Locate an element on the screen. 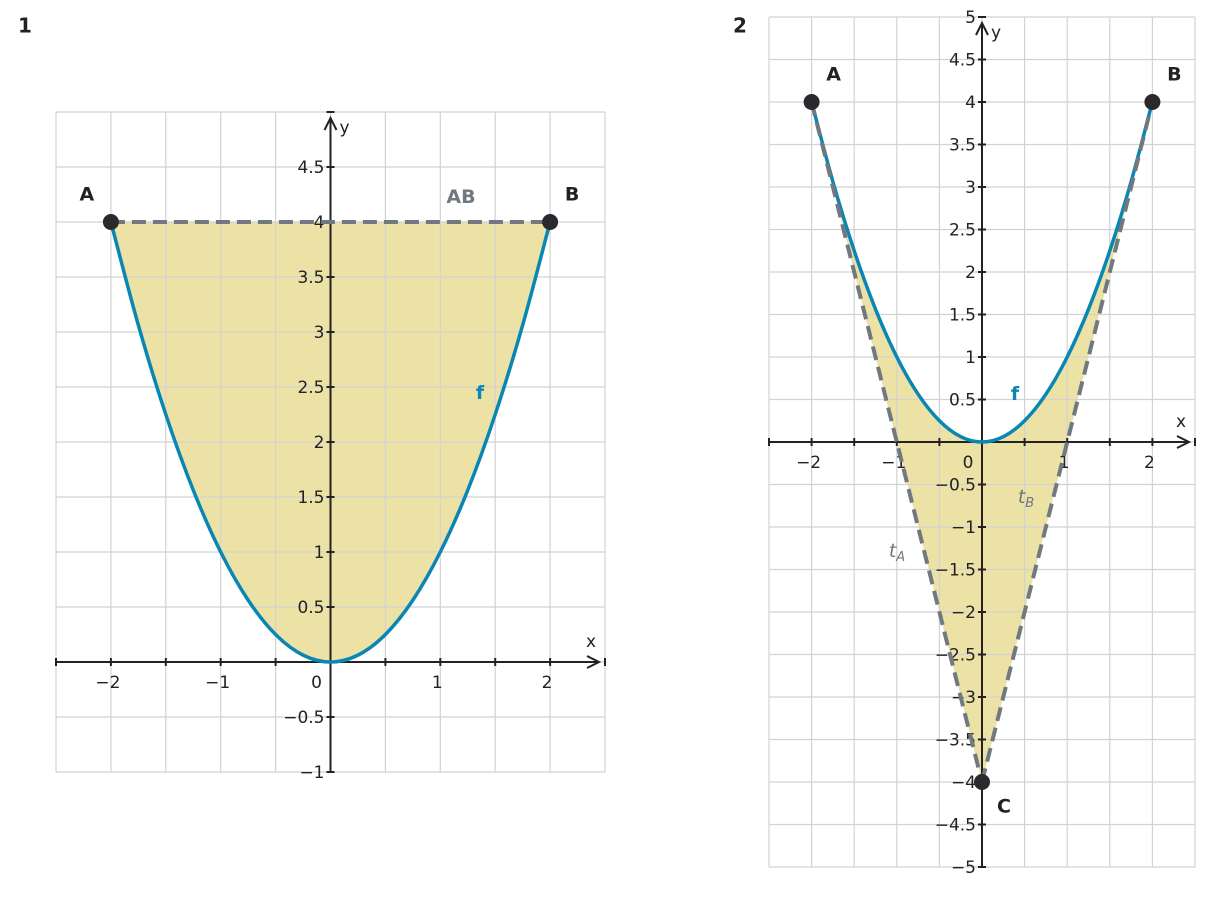 The height and width of the screenshot is (897, 1213). function-curve is located at coordinates (982, 272).